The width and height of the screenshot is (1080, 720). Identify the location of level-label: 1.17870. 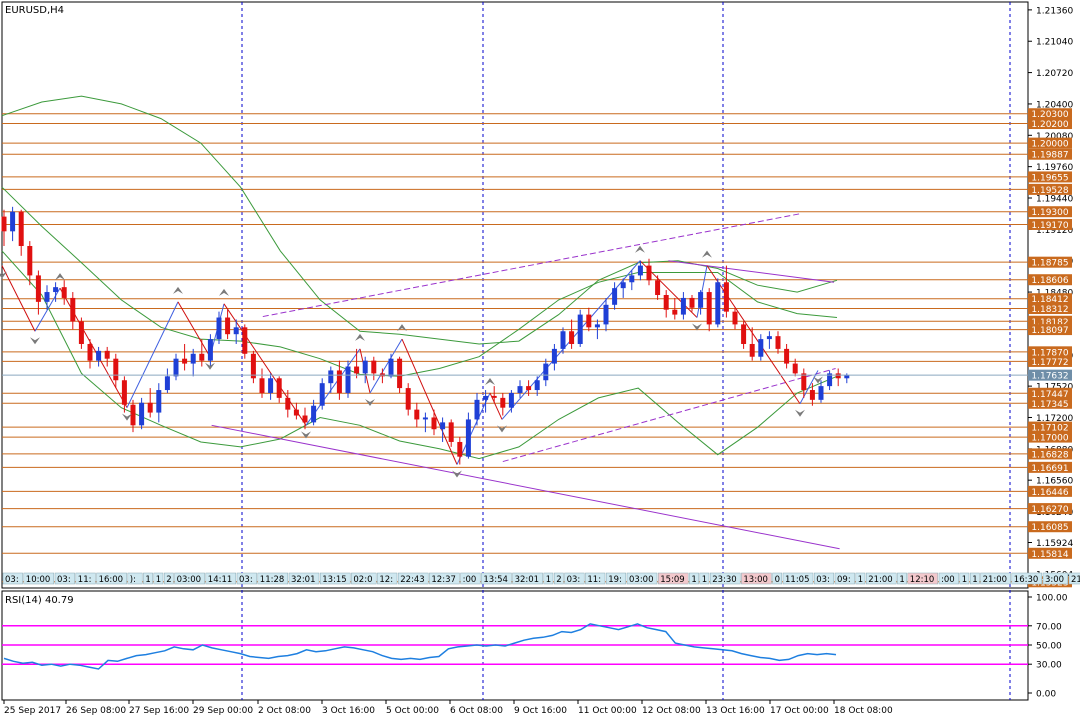
(1049, 353).